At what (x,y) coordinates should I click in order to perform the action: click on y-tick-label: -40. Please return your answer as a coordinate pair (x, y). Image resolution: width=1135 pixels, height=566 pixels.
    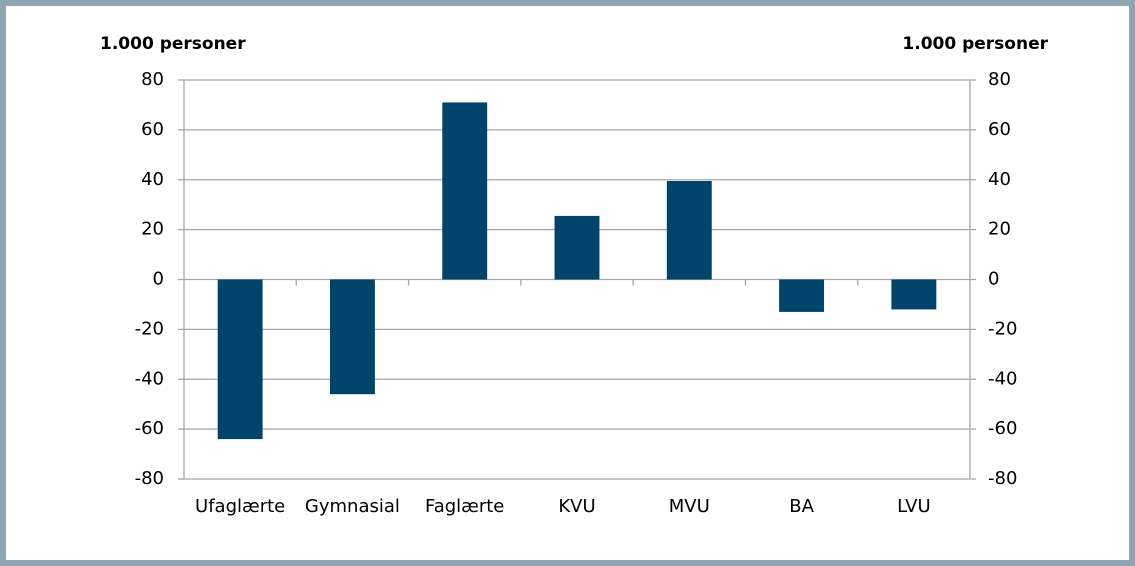
    Looking at the image, I should click on (149, 378).